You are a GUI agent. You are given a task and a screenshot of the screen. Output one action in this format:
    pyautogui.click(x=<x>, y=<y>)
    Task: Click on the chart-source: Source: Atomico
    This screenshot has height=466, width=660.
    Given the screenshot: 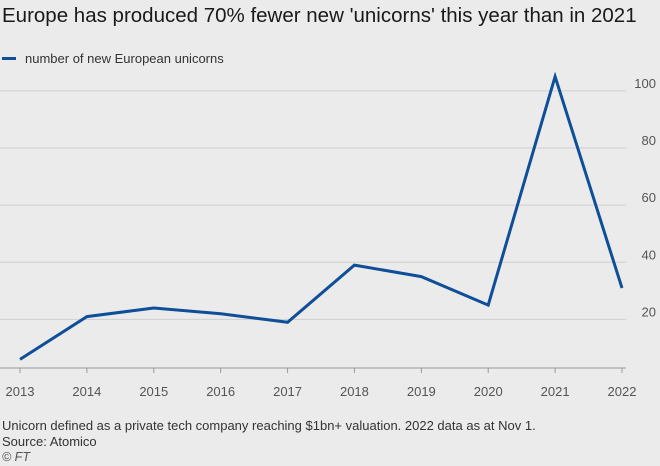 What is the action you would take?
    pyautogui.click(x=49, y=441)
    